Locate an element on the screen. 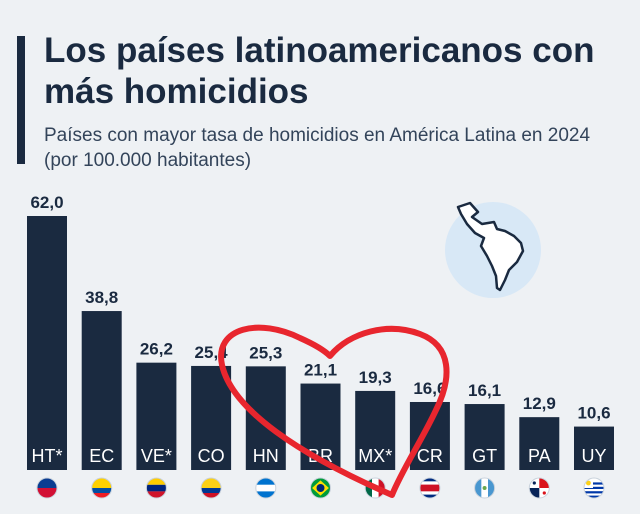 This screenshot has height=514, width=640. bar-gt is located at coordinates (484, 437).